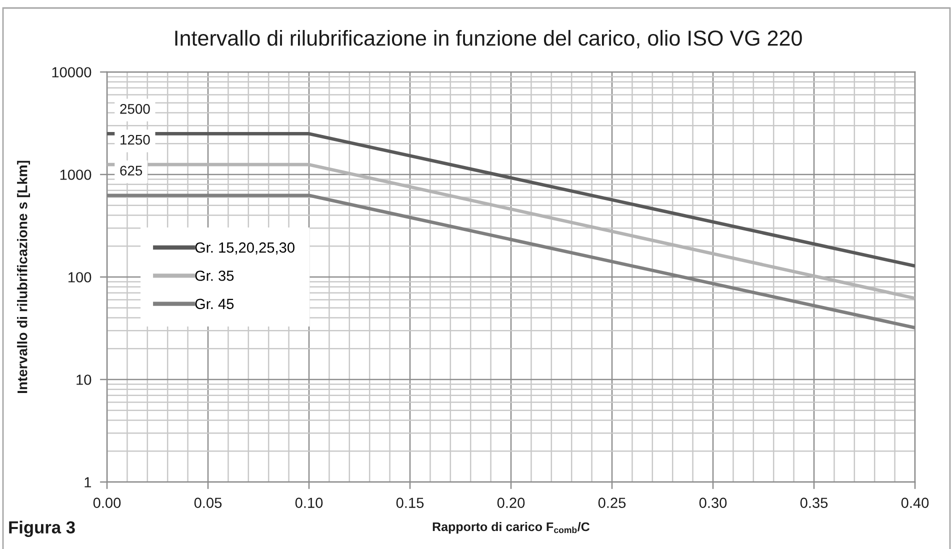  What do you see at coordinates (72, 72) in the screenshot?
I see `y-tick-label: 10000` at bounding box center [72, 72].